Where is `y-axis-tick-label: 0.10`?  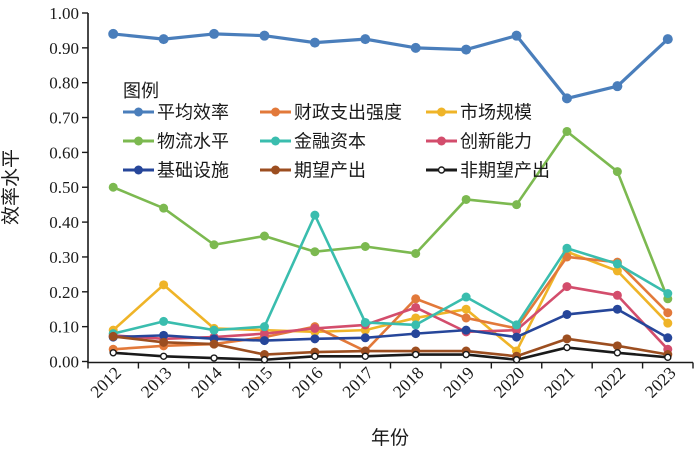 y-axis-tick-label: 0.10 is located at coordinates (64, 327).